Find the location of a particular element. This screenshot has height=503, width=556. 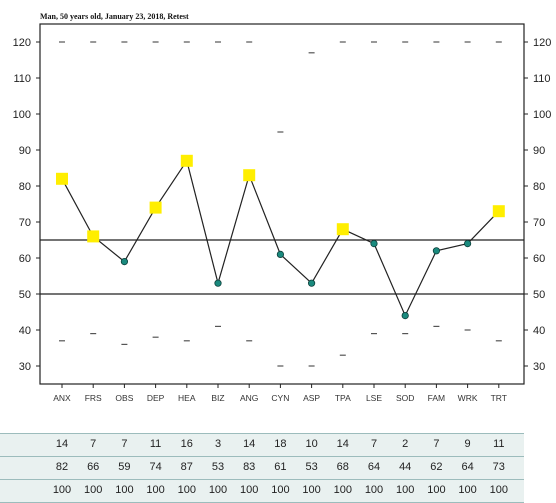

y-tick-label-left: 50 is located at coordinates (25, 295).